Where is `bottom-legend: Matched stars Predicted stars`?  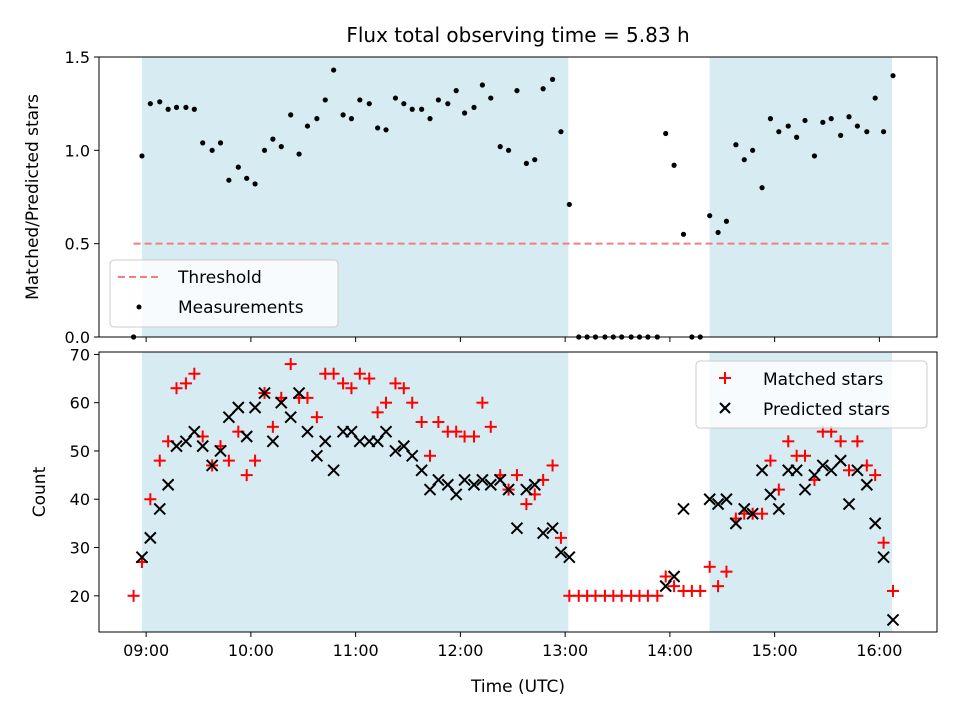
bottom-legend: Matched stars Predicted stars is located at coordinates (811, 394).